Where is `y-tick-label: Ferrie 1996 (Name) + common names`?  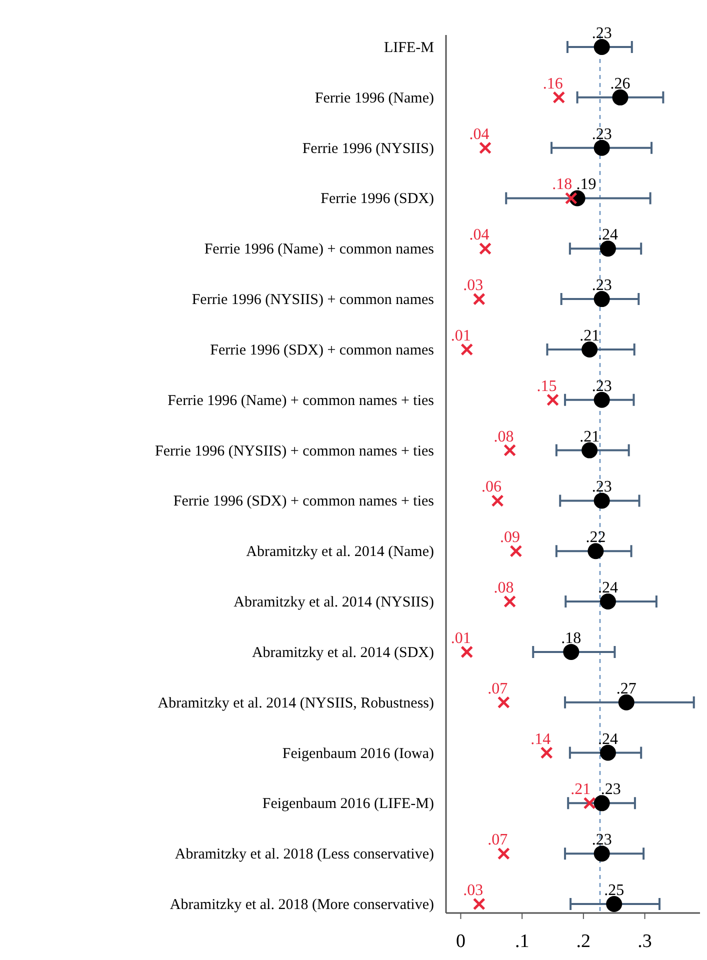 y-tick-label: Ferrie 1996 (Name) + common names is located at coordinates (319, 250).